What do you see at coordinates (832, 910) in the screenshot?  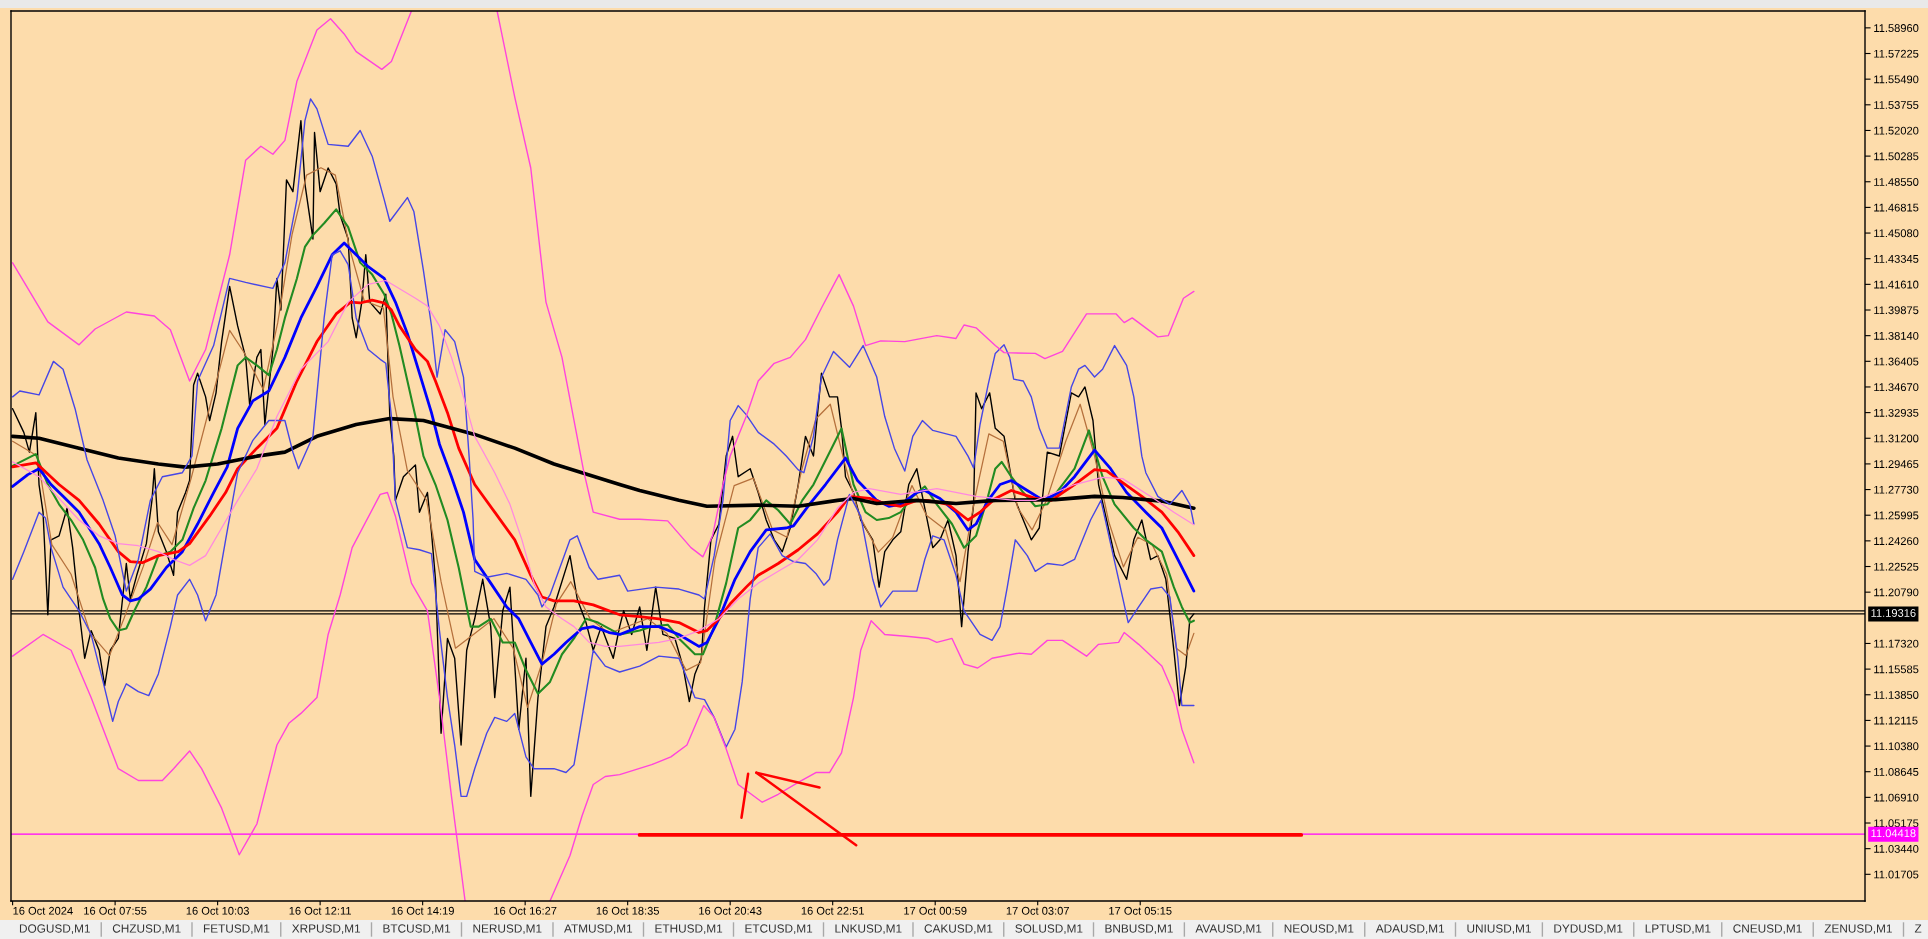 I see `x-tick-label: 16 Oct 22:51` at bounding box center [832, 910].